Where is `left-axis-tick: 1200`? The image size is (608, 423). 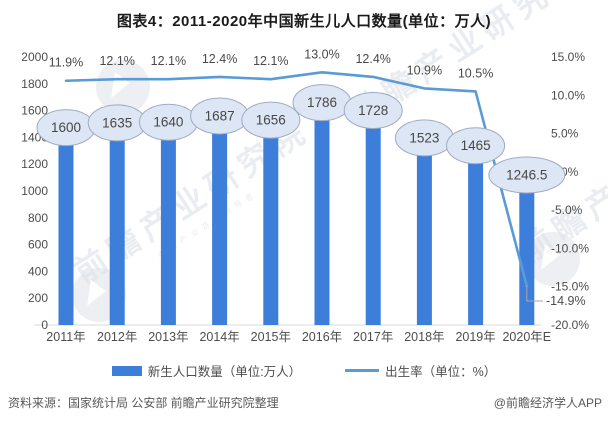
left-axis-tick: 1200 is located at coordinates (34, 164).